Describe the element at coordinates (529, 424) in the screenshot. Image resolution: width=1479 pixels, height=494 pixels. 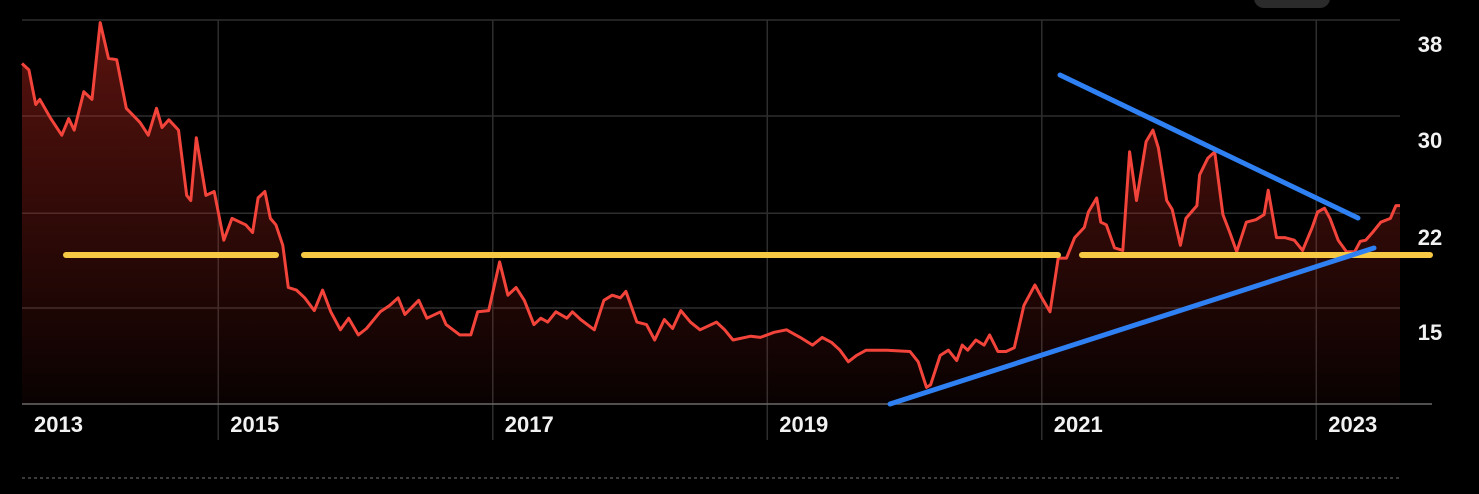
I see `x-tick-label: 2017` at that location.